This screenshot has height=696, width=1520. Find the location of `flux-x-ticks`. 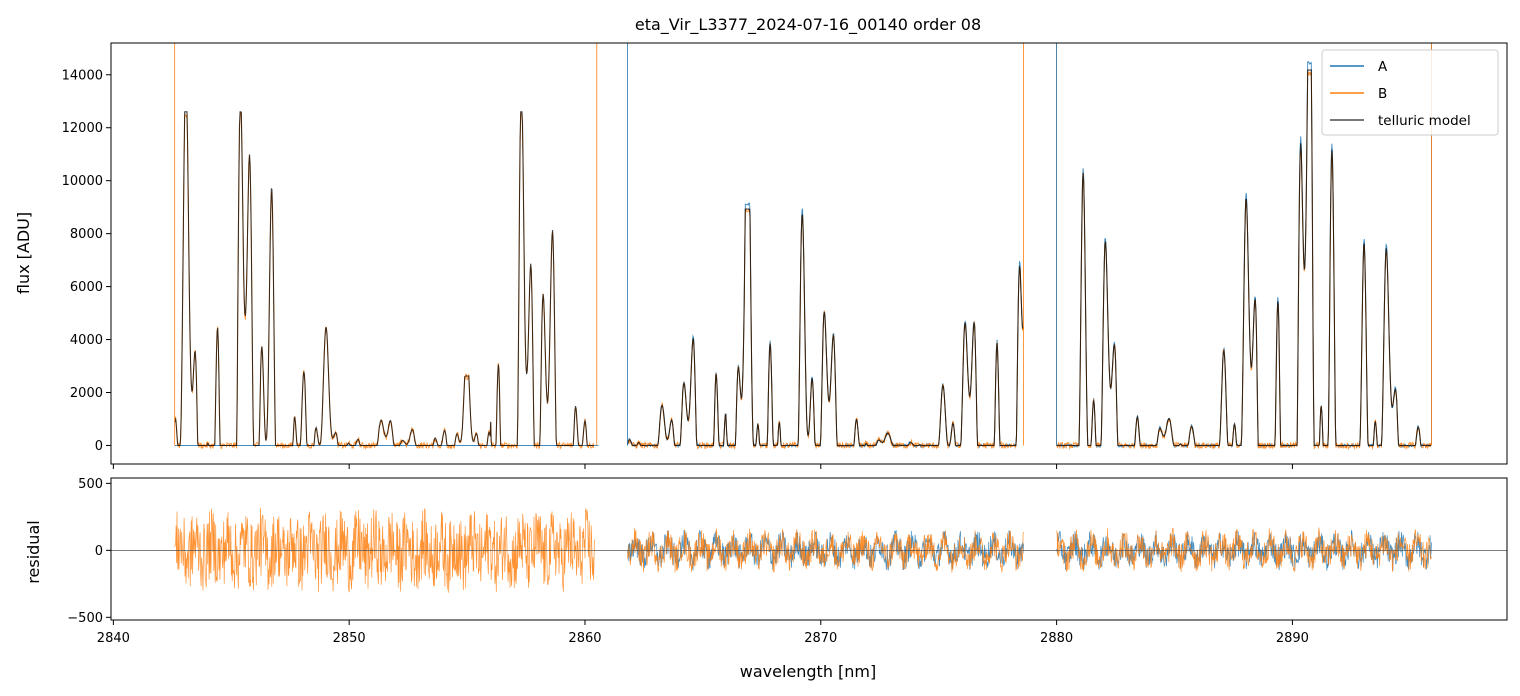

flux-x-ticks is located at coordinates (702, 466).